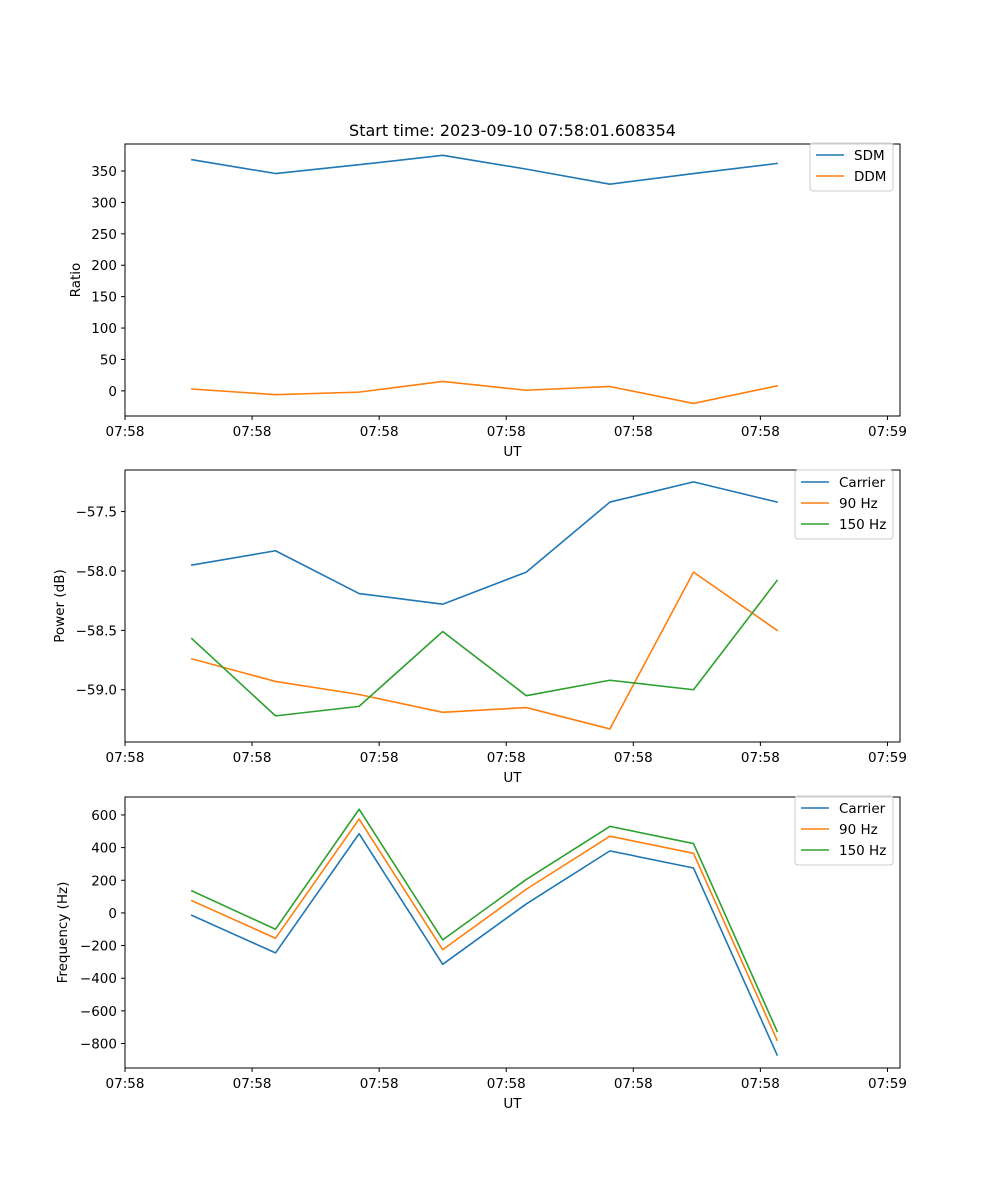  I want to click on y-tick-label: −600, so click(98, 1012).